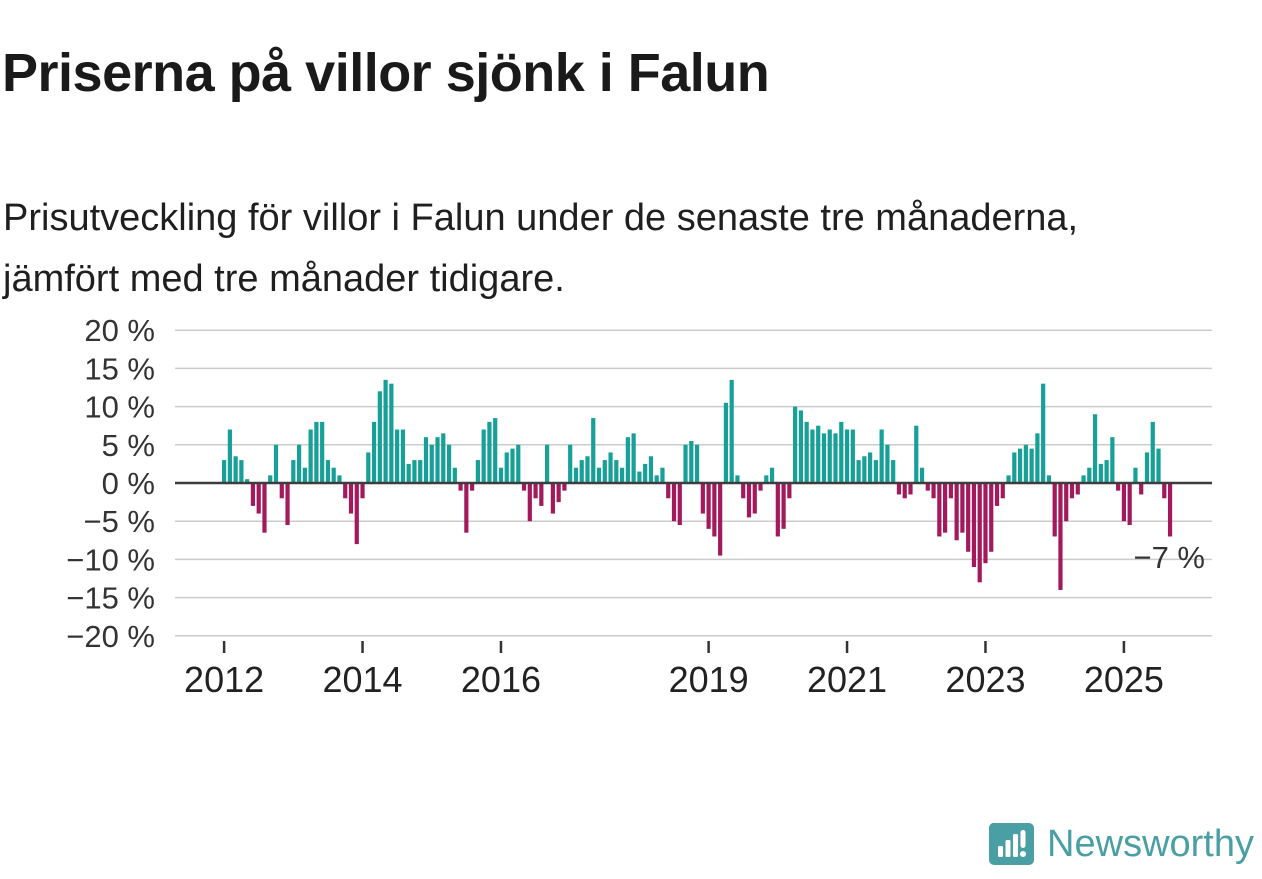 The height and width of the screenshot is (879, 1262). What do you see at coordinates (985, 679) in the screenshot?
I see `svg-text: 2023` at bounding box center [985, 679].